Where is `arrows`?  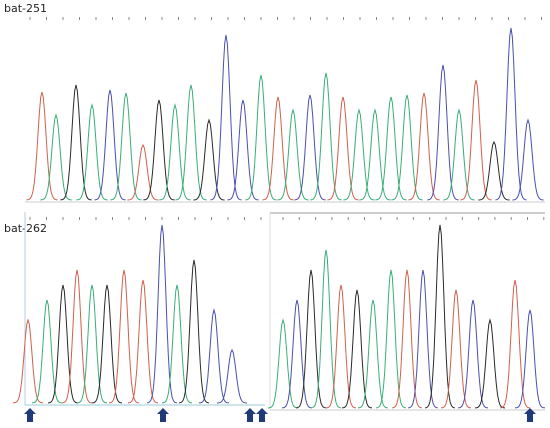
arrows is located at coordinates (280, 415).